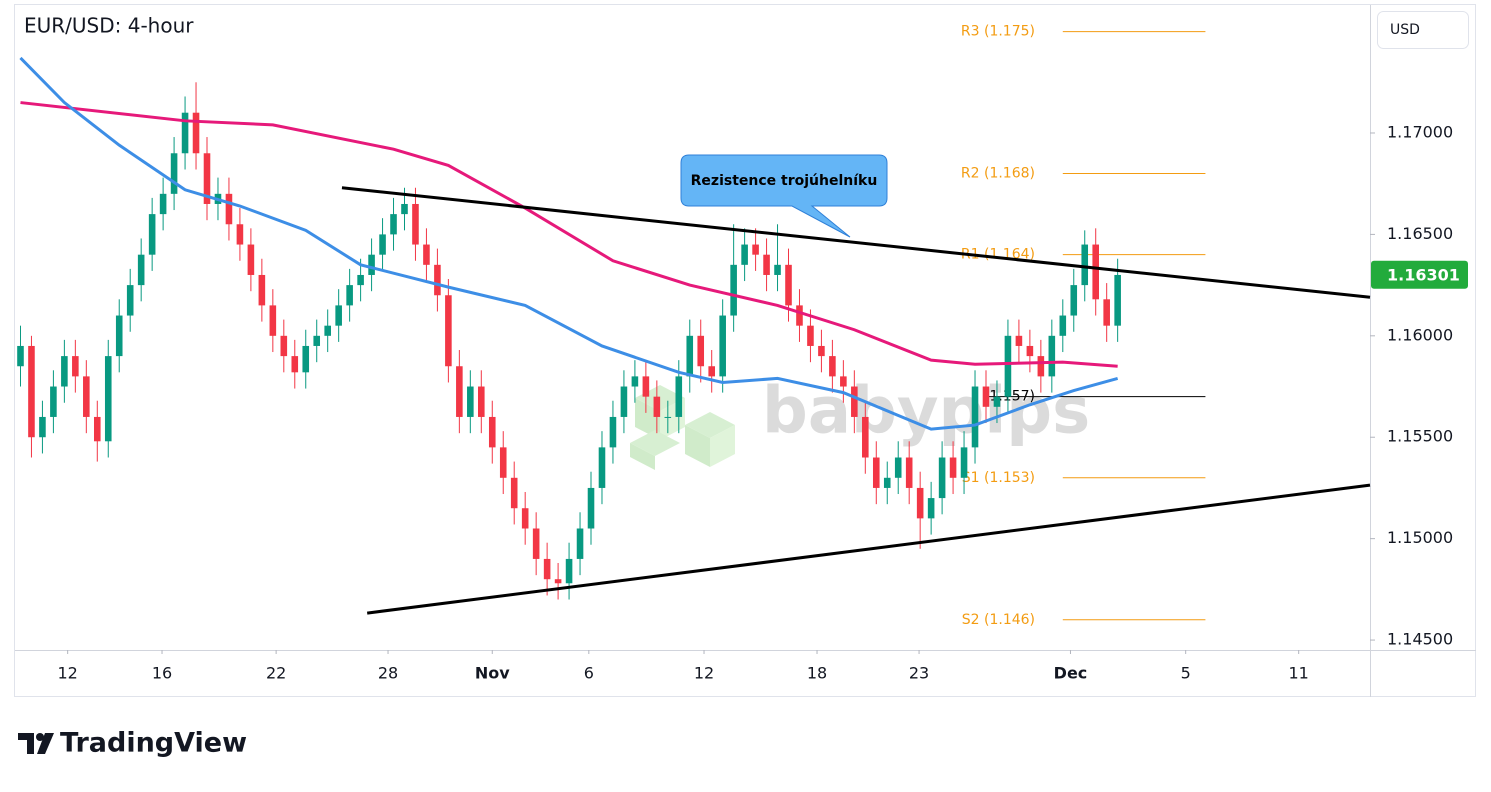  Describe the element at coordinates (1420, 436) in the screenshot. I see `y-tick-label: 1.15500` at that location.